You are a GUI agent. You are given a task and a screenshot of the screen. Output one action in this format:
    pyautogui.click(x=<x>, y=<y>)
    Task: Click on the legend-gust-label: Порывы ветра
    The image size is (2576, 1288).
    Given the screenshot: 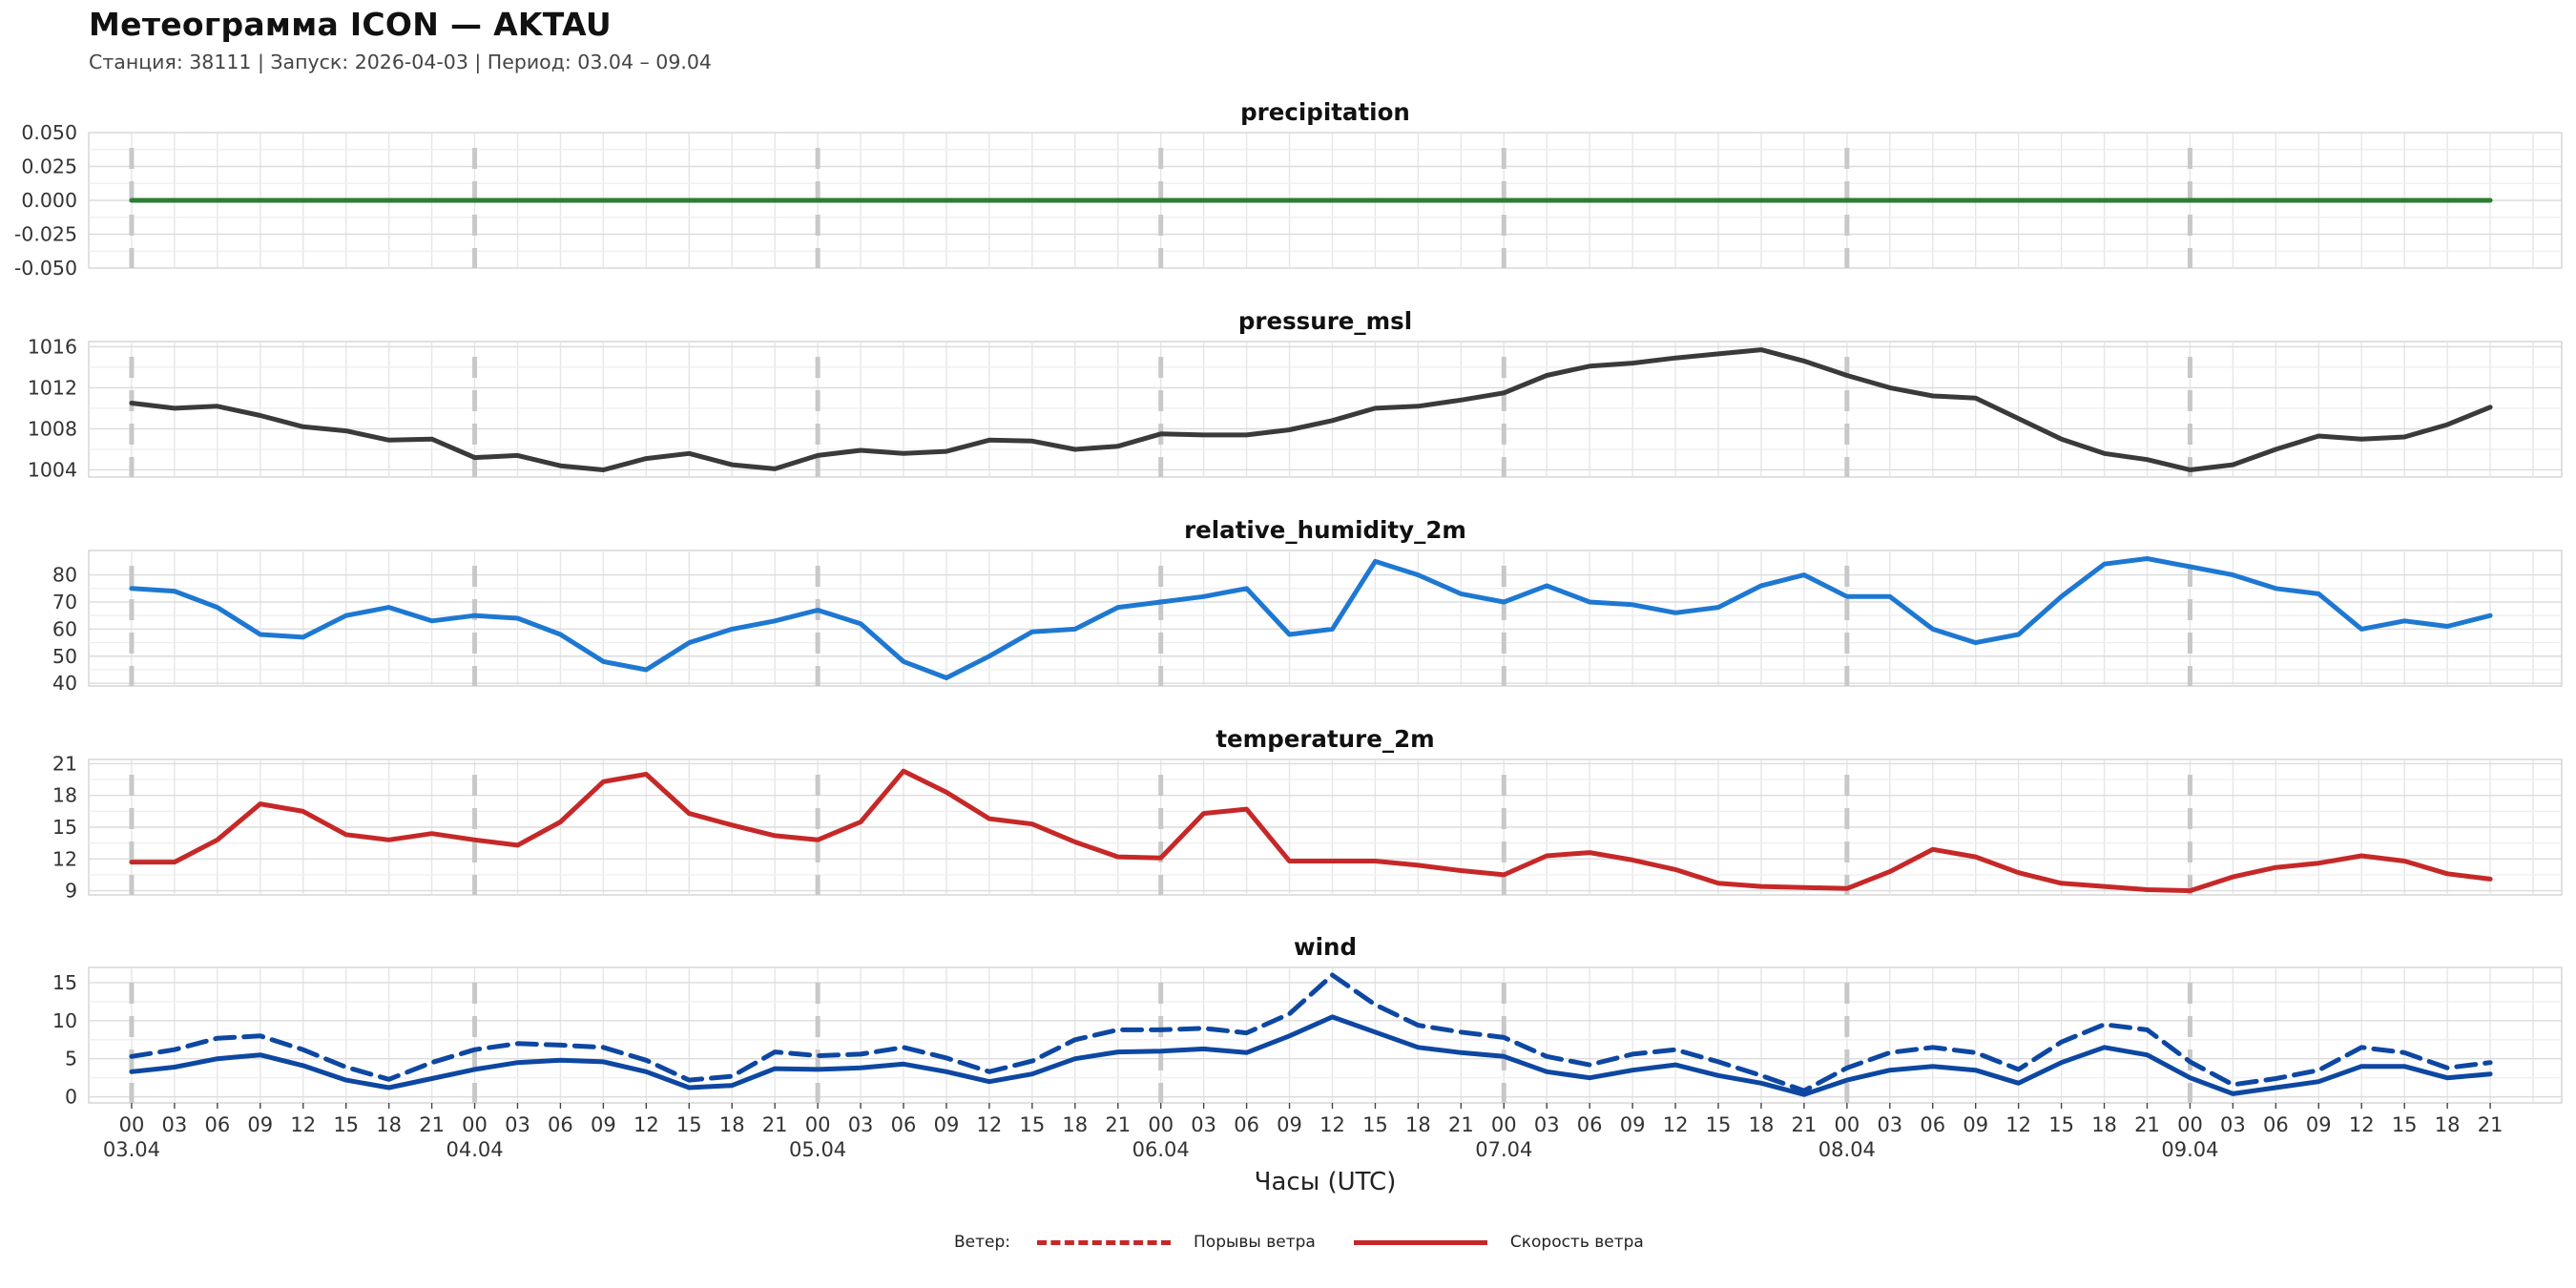 What is the action you would take?
    pyautogui.click(x=1255, y=1242)
    